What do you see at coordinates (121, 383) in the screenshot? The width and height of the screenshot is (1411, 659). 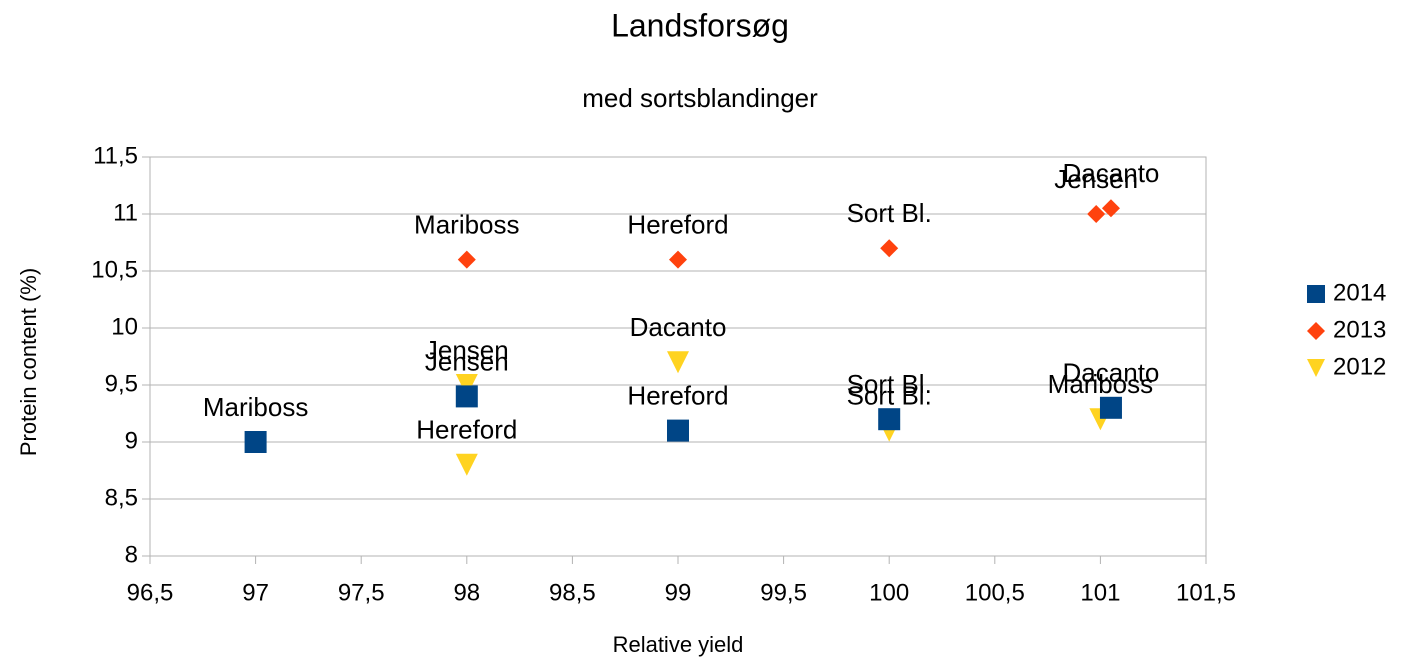 I see `y-tick-label: 9,5` at bounding box center [121, 383].